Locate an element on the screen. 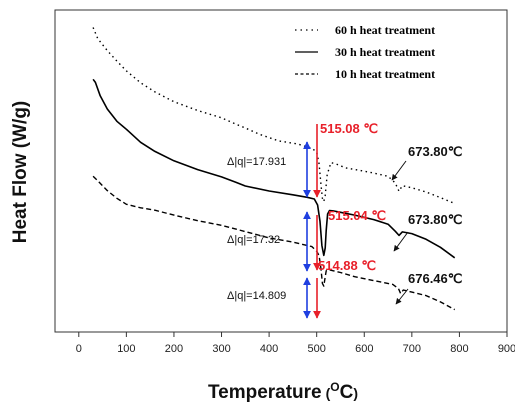  peak-label-30h: 515.04 ℃ is located at coordinates (357, 215).